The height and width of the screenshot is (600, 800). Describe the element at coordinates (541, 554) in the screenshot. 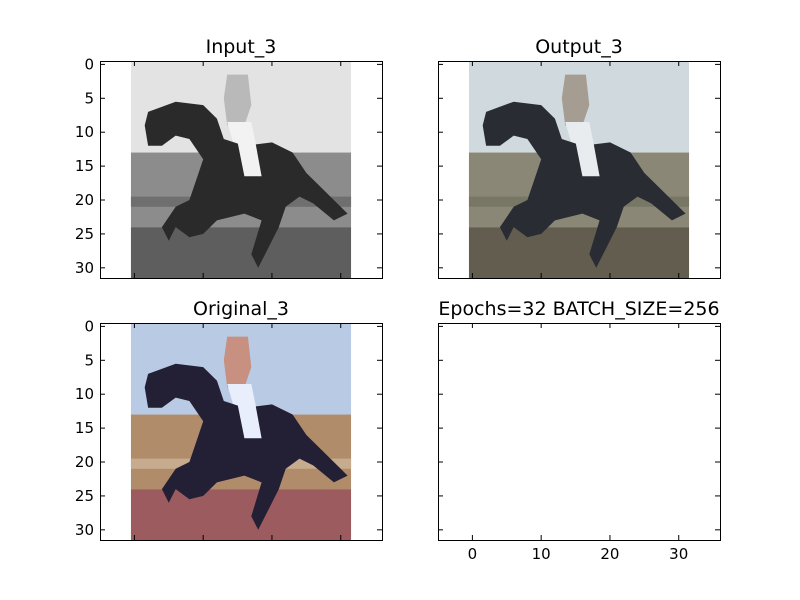

I see `xtick-label: 10` at that location.